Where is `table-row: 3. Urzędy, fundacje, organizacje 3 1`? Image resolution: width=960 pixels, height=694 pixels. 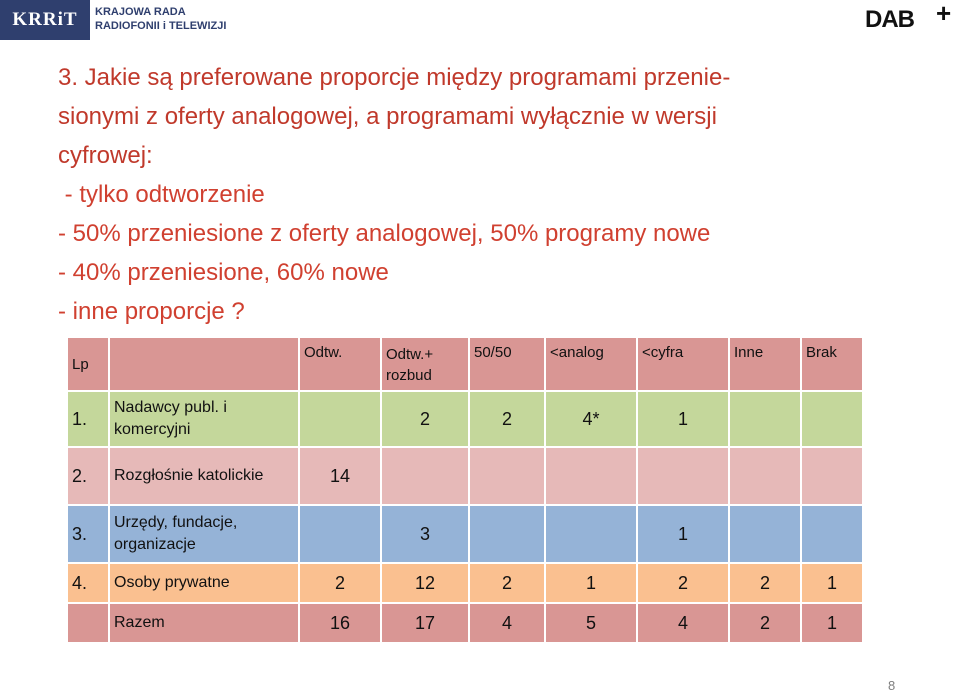 table-row: 3. Urzędy, fundacje, organizacje 3 1 is located at coordinates (465, 534).